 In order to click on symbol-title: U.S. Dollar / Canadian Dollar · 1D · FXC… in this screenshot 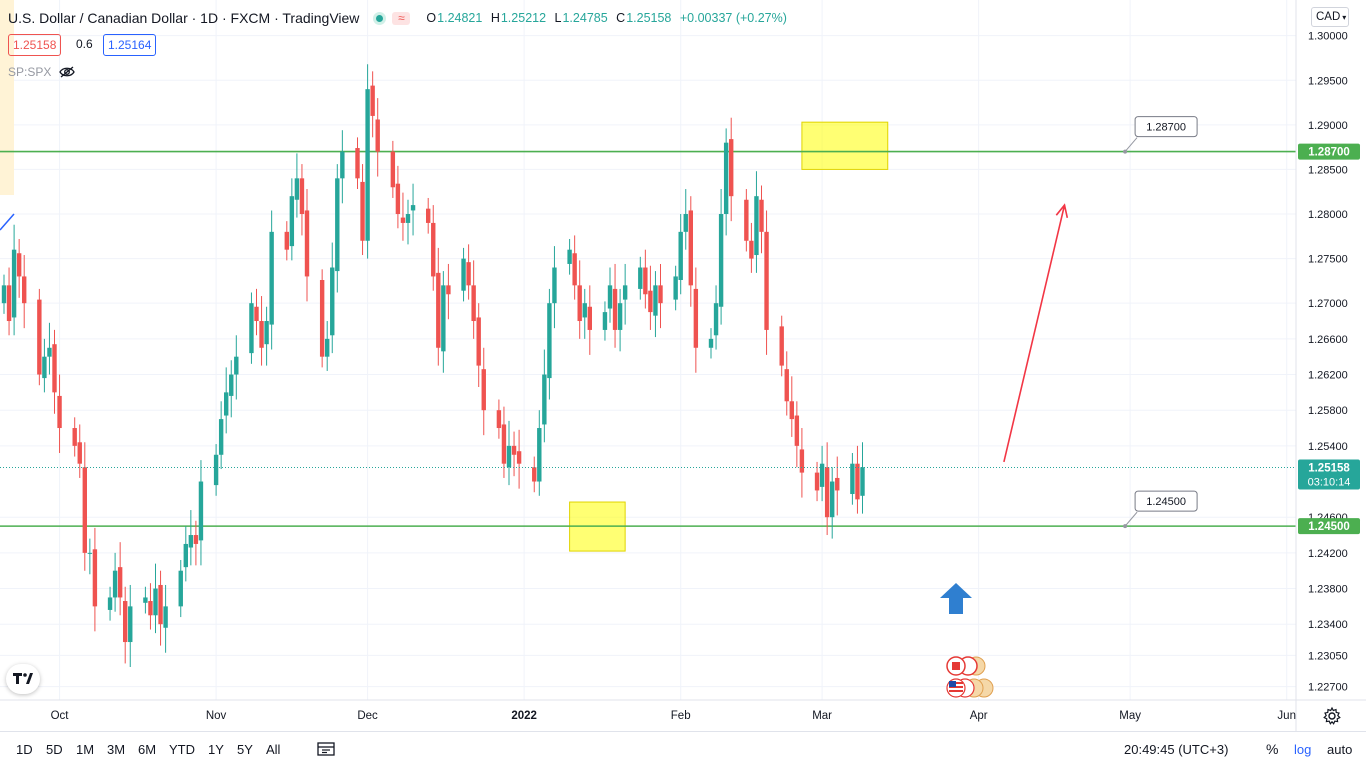, I will do `click(184, 18)`.